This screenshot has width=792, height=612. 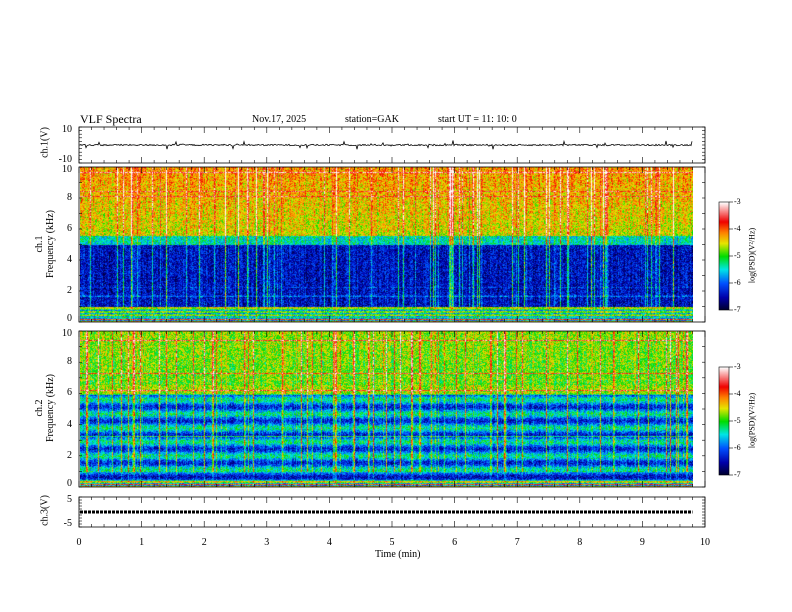 I want to click on ch1-waveform-line, so click(x=386, y=144).